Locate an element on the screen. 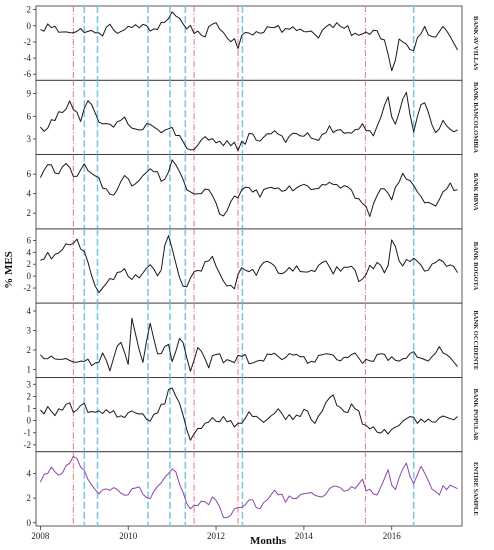 The width and height of the screenshot is (494, 550). panel-label: BANK POPULAR is located at coordinates (475, 415).